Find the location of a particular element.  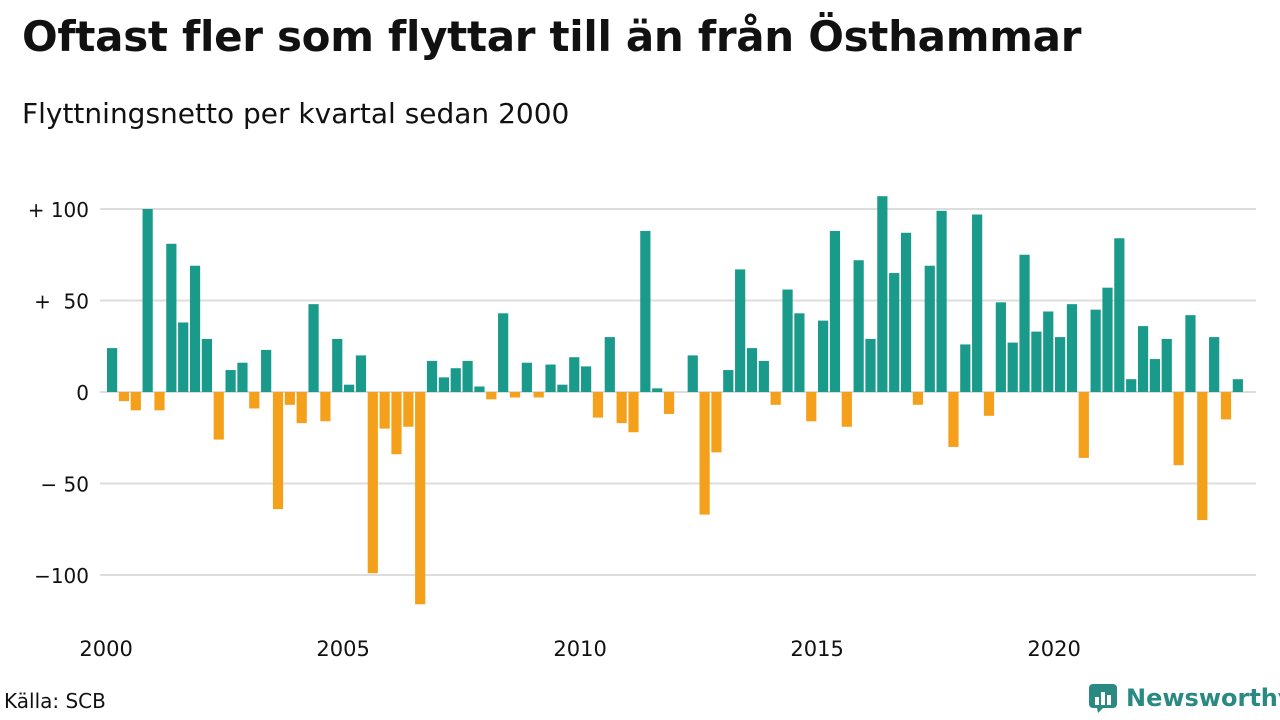

brand: Newsworthy is located at coordinates (1184, 698).